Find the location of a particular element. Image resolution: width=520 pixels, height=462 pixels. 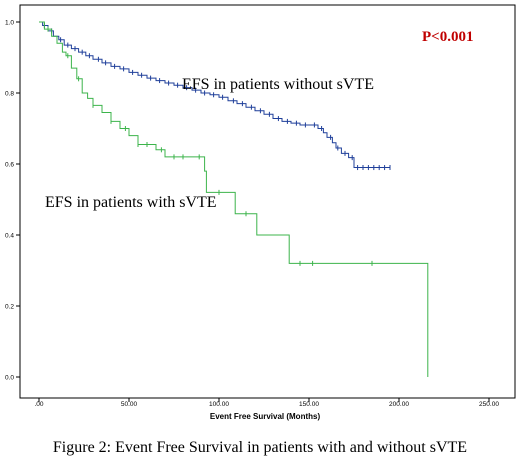

y-tick-label: 0.4 is located at coordinates (9, 236).